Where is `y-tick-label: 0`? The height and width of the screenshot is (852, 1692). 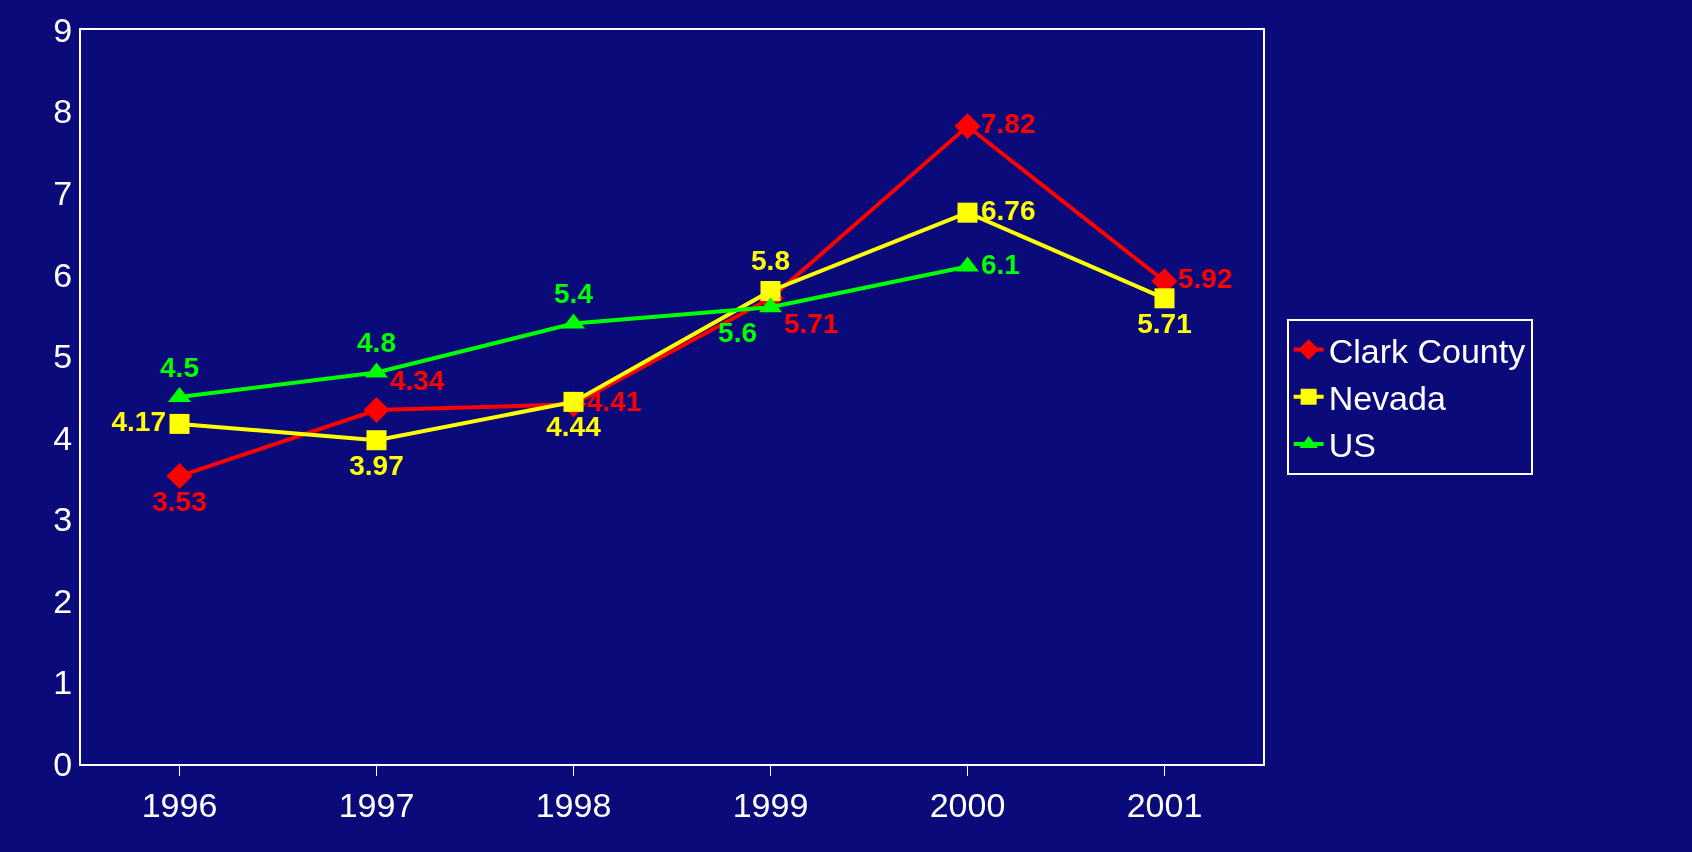
y-tick-label: 0 is located at coordinates (63, 763).